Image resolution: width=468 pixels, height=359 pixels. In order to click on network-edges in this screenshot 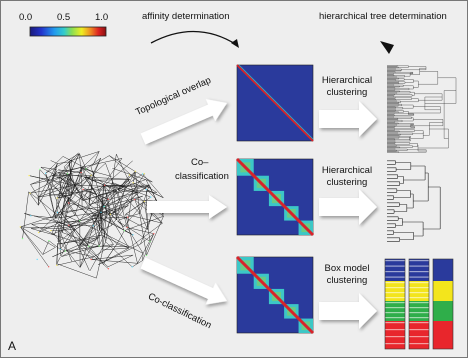, I will do `click(92, 215)`.